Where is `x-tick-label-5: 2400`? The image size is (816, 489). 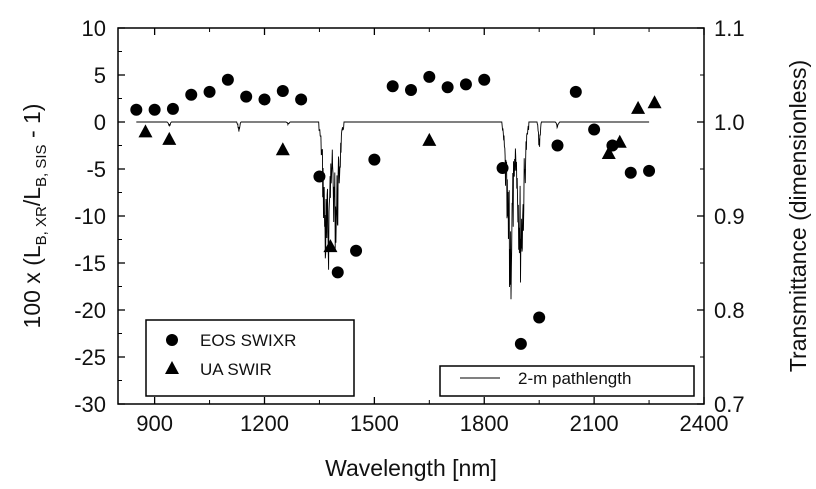
x-tick-label-5: 2400 is located at coordinates (704, 423).